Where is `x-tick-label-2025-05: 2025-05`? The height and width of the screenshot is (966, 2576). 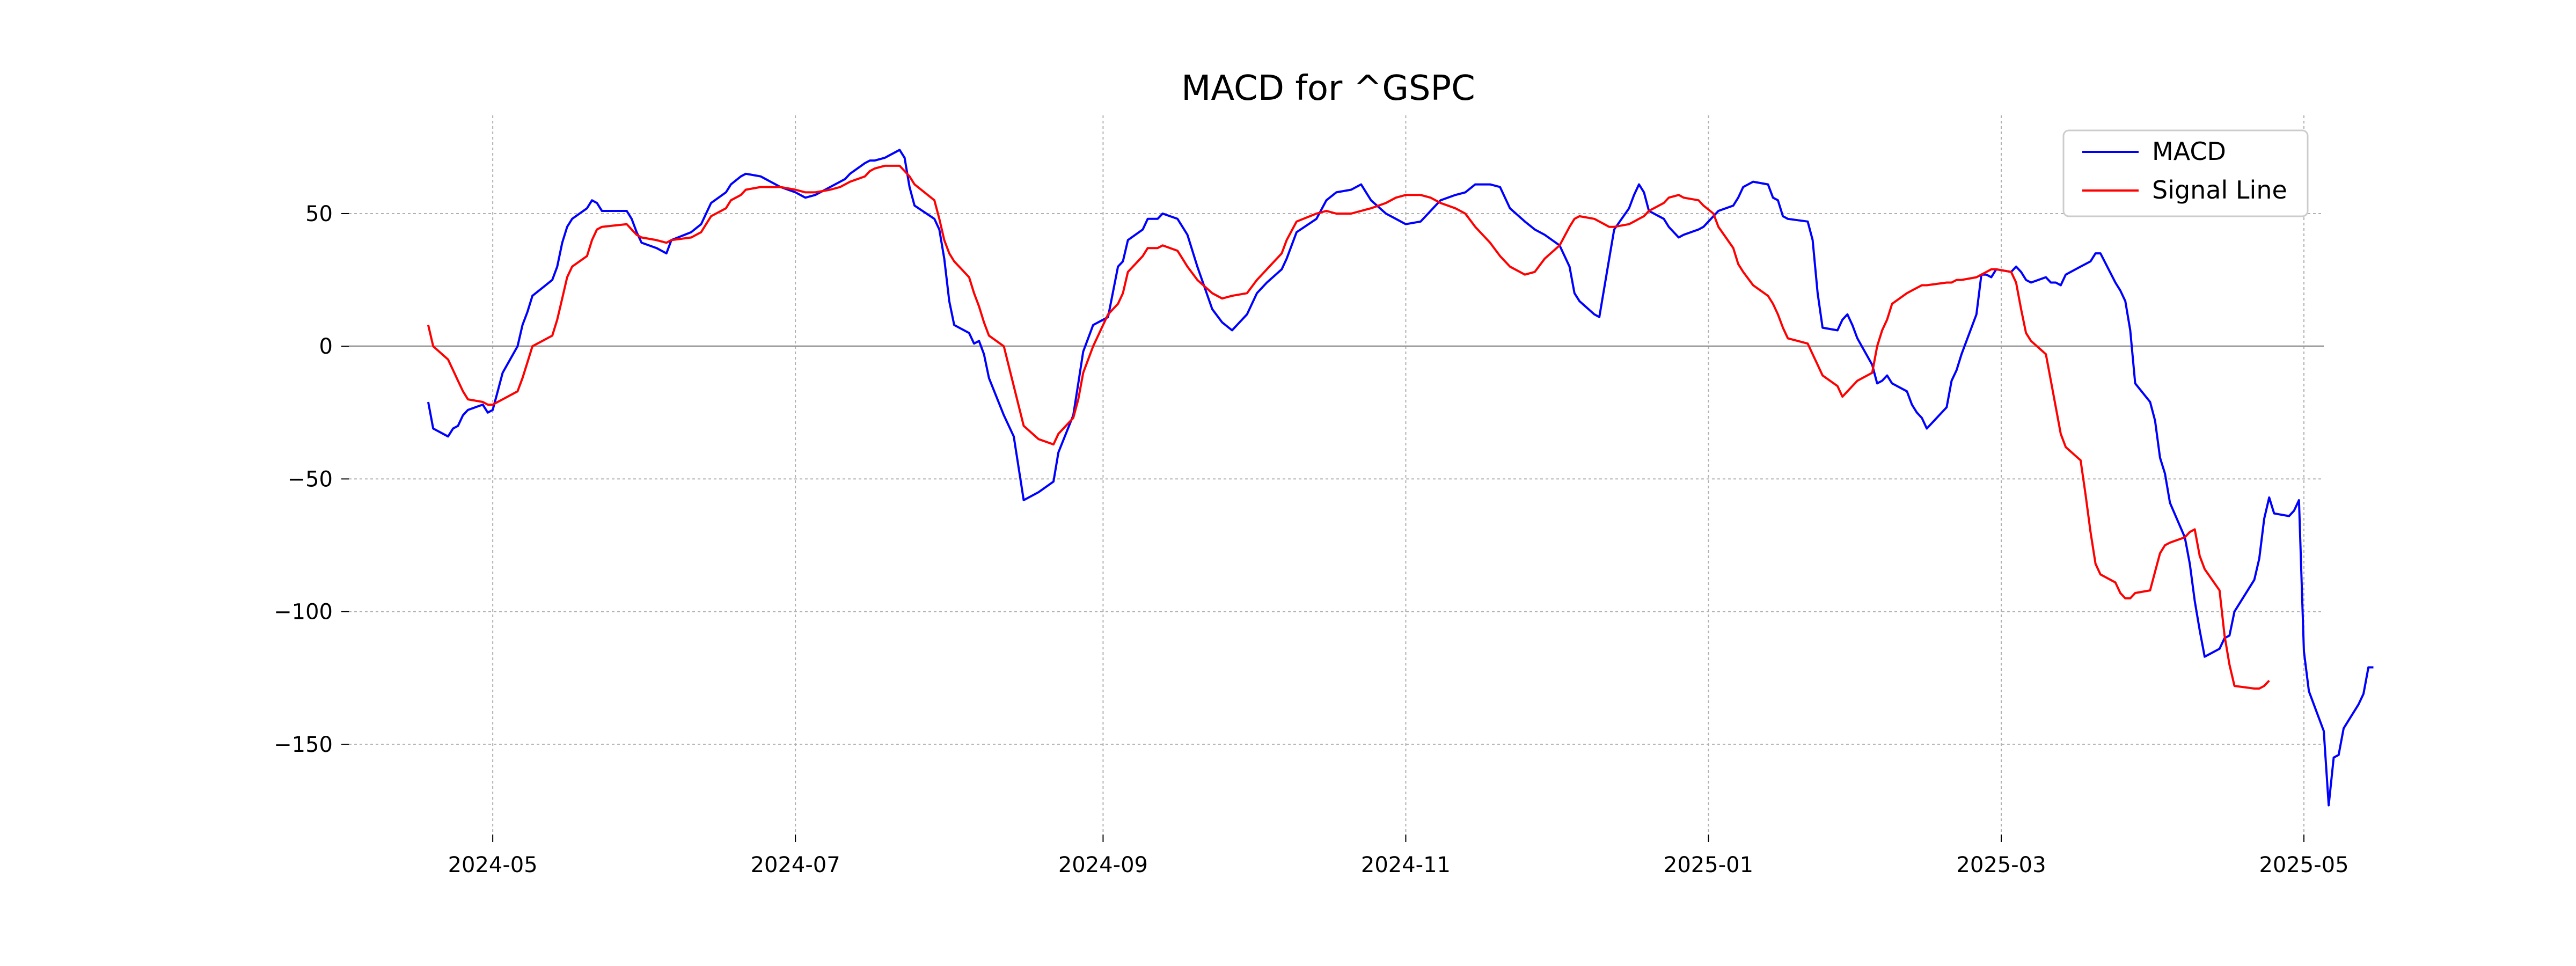
x-tick-label-2025-05: 2025-05 is located at coordinates (2303, 865).